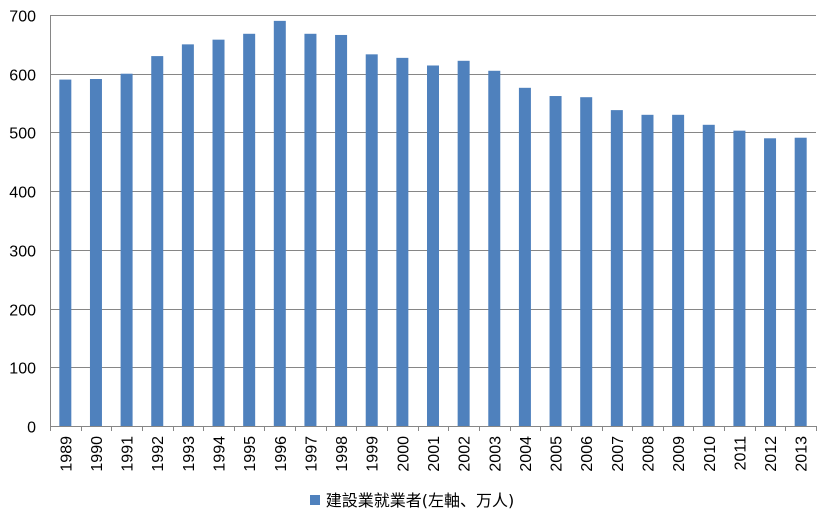 The image size is (824, 514). Describe the element at coordinates (22, 17) in the screenshot. I see `y-tick-label: 700` at that location.